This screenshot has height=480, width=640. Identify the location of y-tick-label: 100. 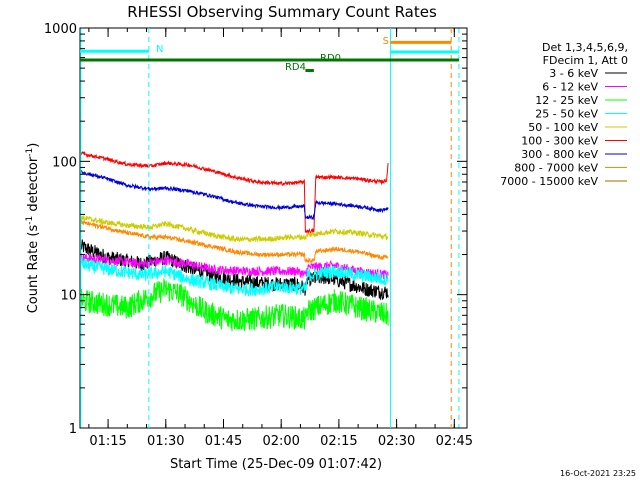
(64, 162).